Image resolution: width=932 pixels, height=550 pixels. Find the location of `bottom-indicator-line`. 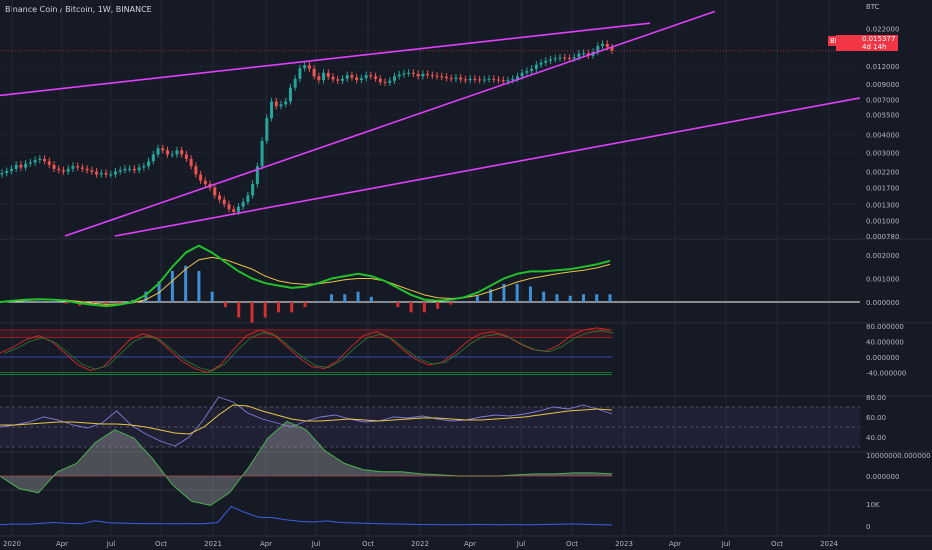

bottom-indicator-line is located at coordinates (306, 515).